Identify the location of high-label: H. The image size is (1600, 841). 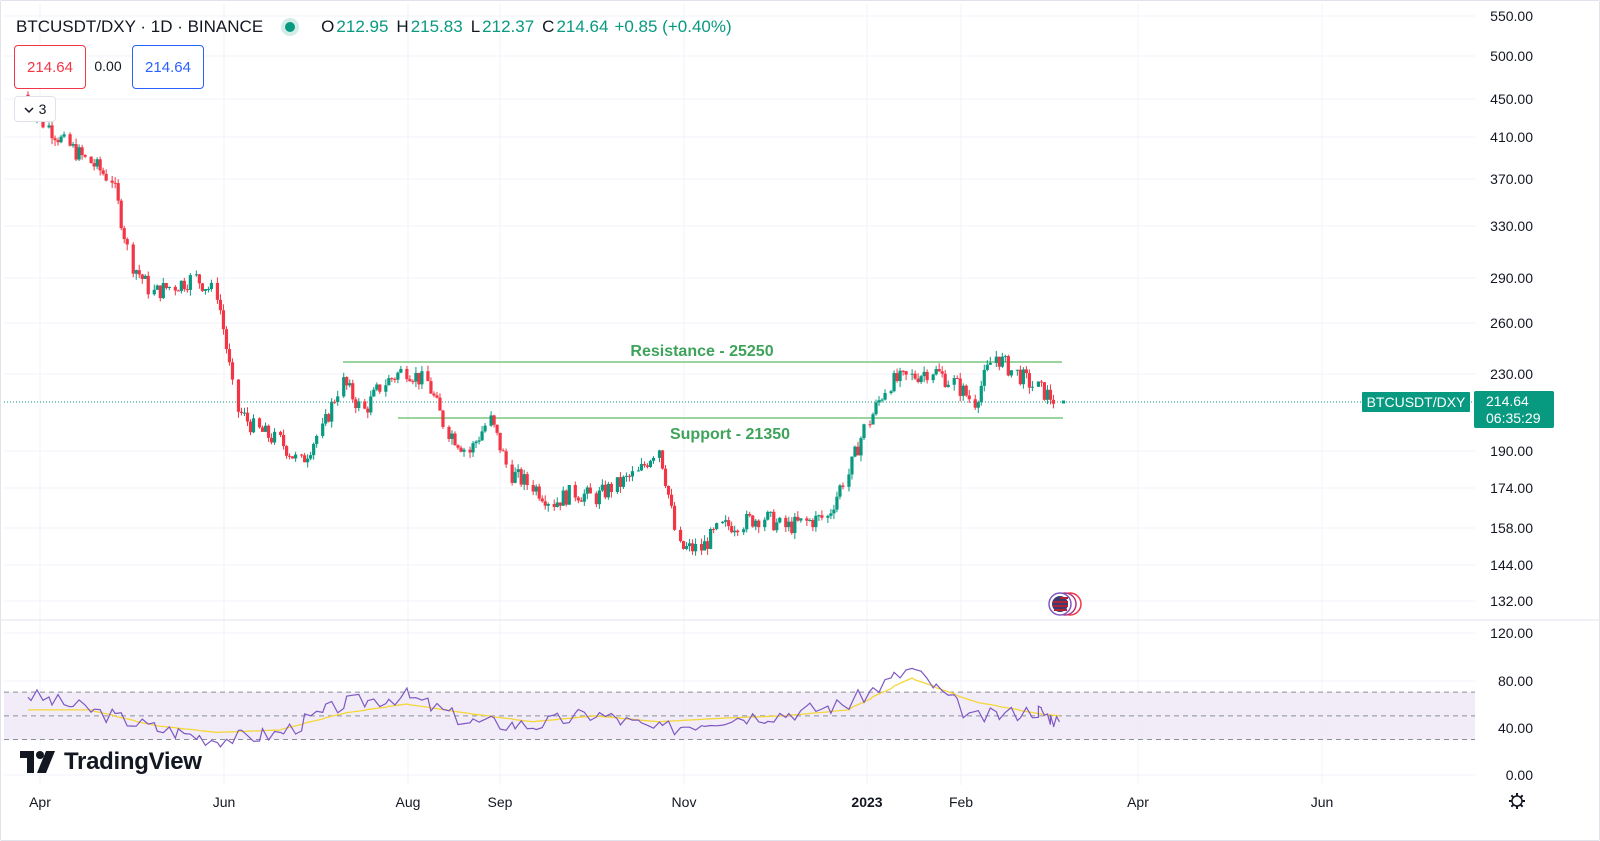
(402, 26).